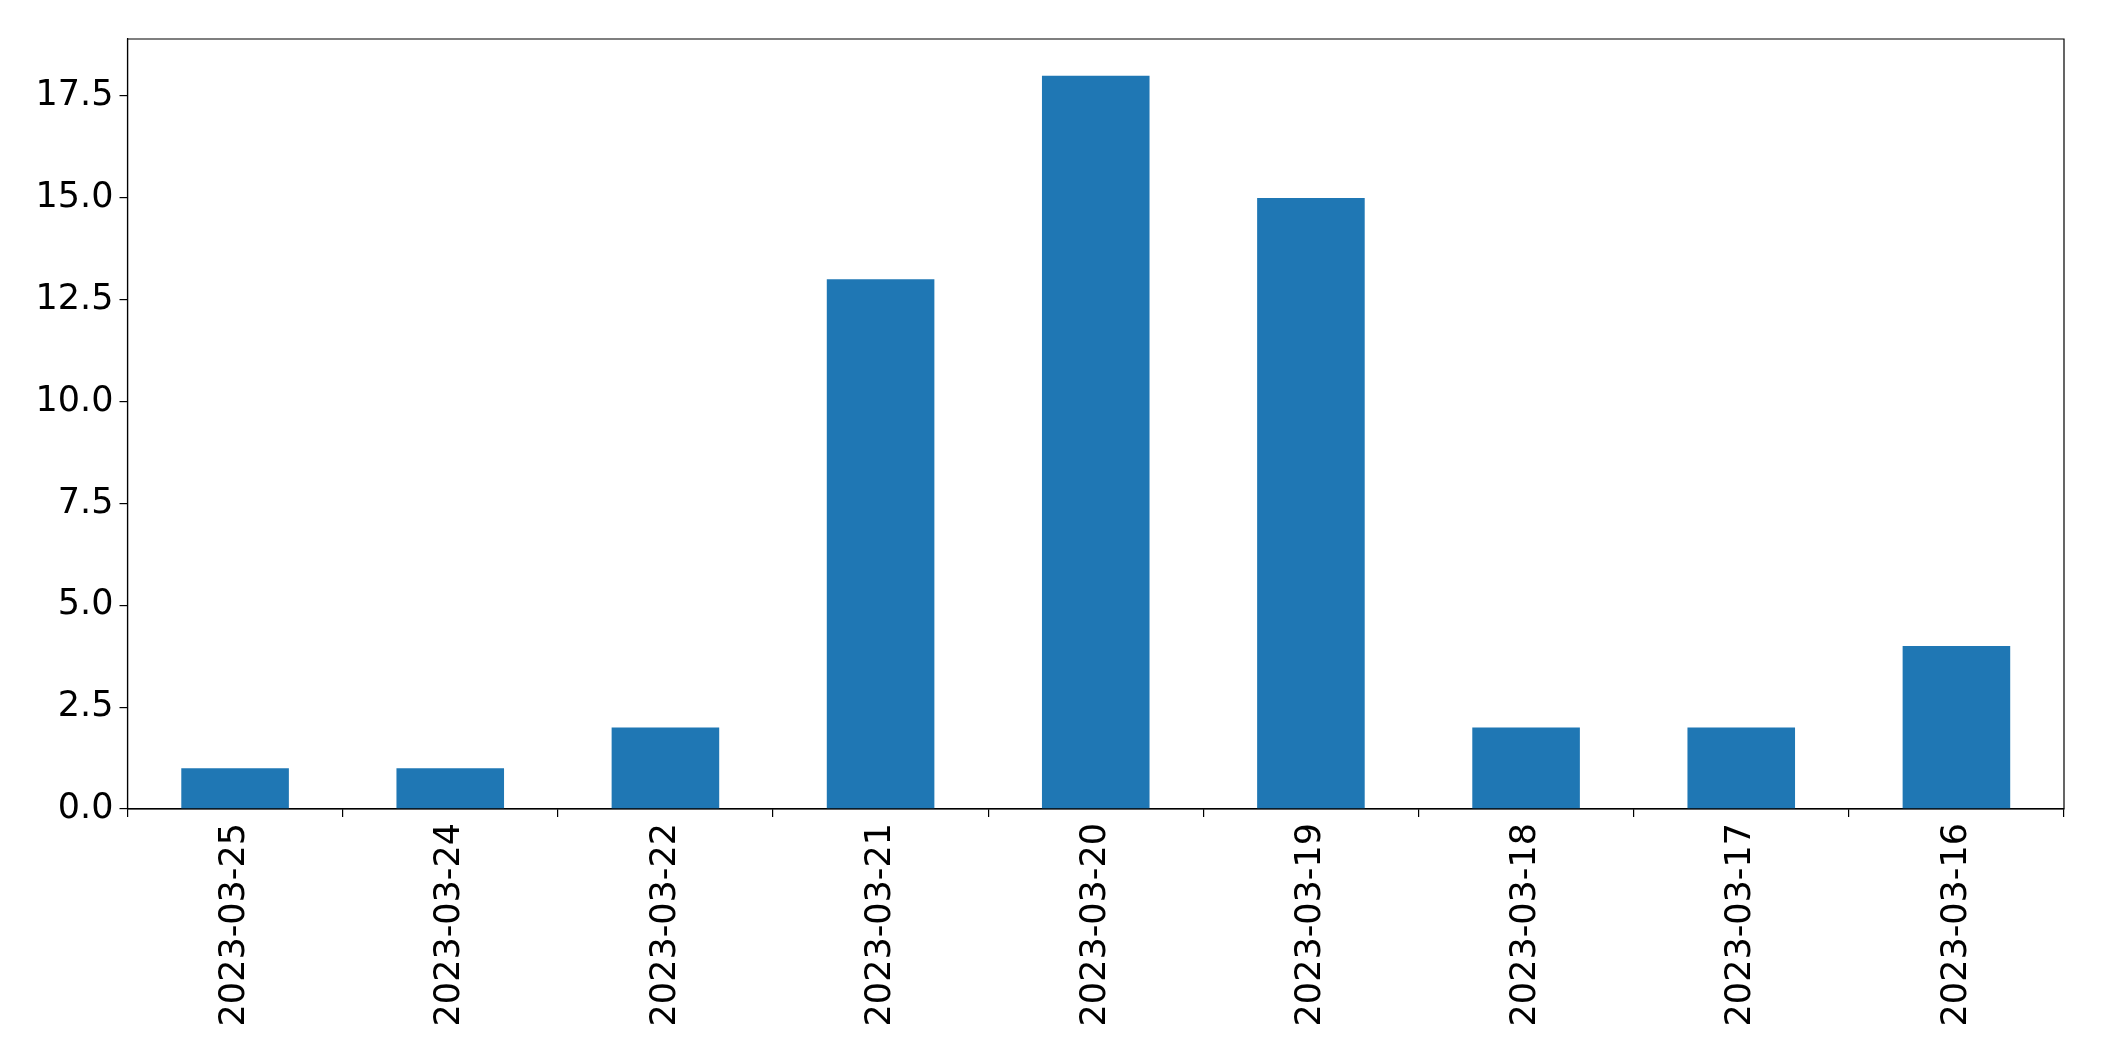  I want to click on y-tick-label: 2.5, so click(85, 704).